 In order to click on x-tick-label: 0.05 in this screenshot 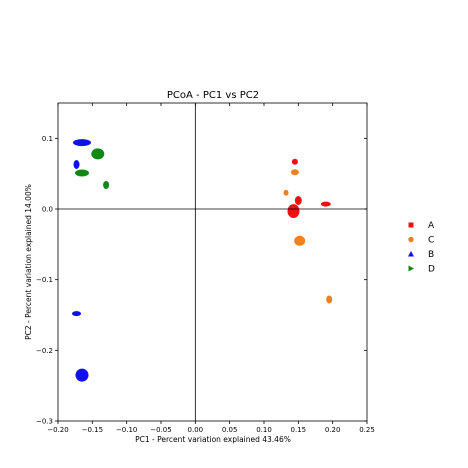, I will do `click(230, 430)`.